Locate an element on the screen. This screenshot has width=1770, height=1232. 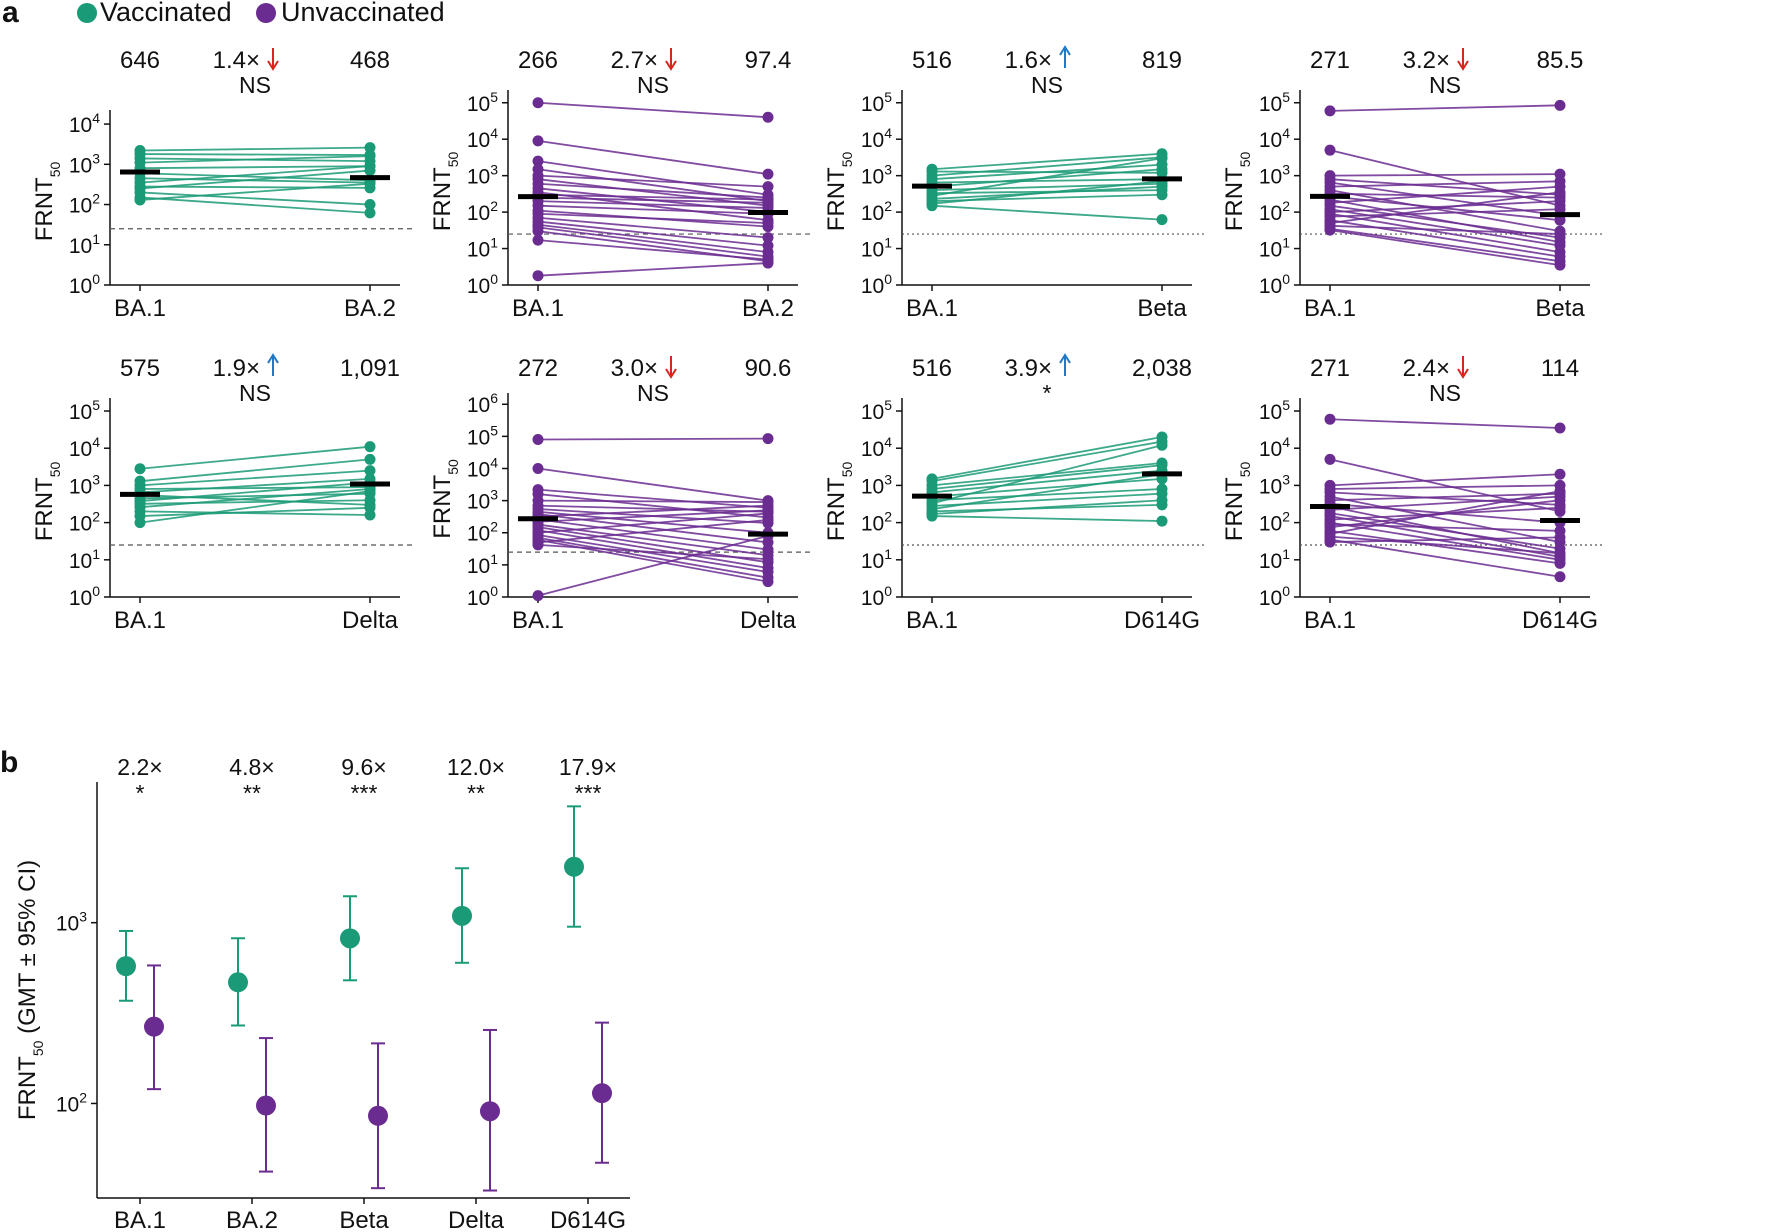
gmt-value-label: 819 is located at coordinates (1162, 60).